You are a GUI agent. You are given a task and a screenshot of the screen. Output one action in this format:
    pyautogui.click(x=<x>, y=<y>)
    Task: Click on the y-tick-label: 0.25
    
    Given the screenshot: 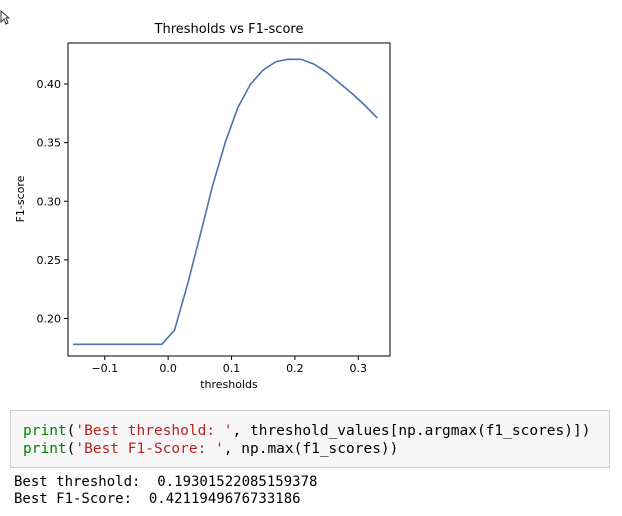 What is the action you would take?
    pyautogui.click(x=49, y=260)
    